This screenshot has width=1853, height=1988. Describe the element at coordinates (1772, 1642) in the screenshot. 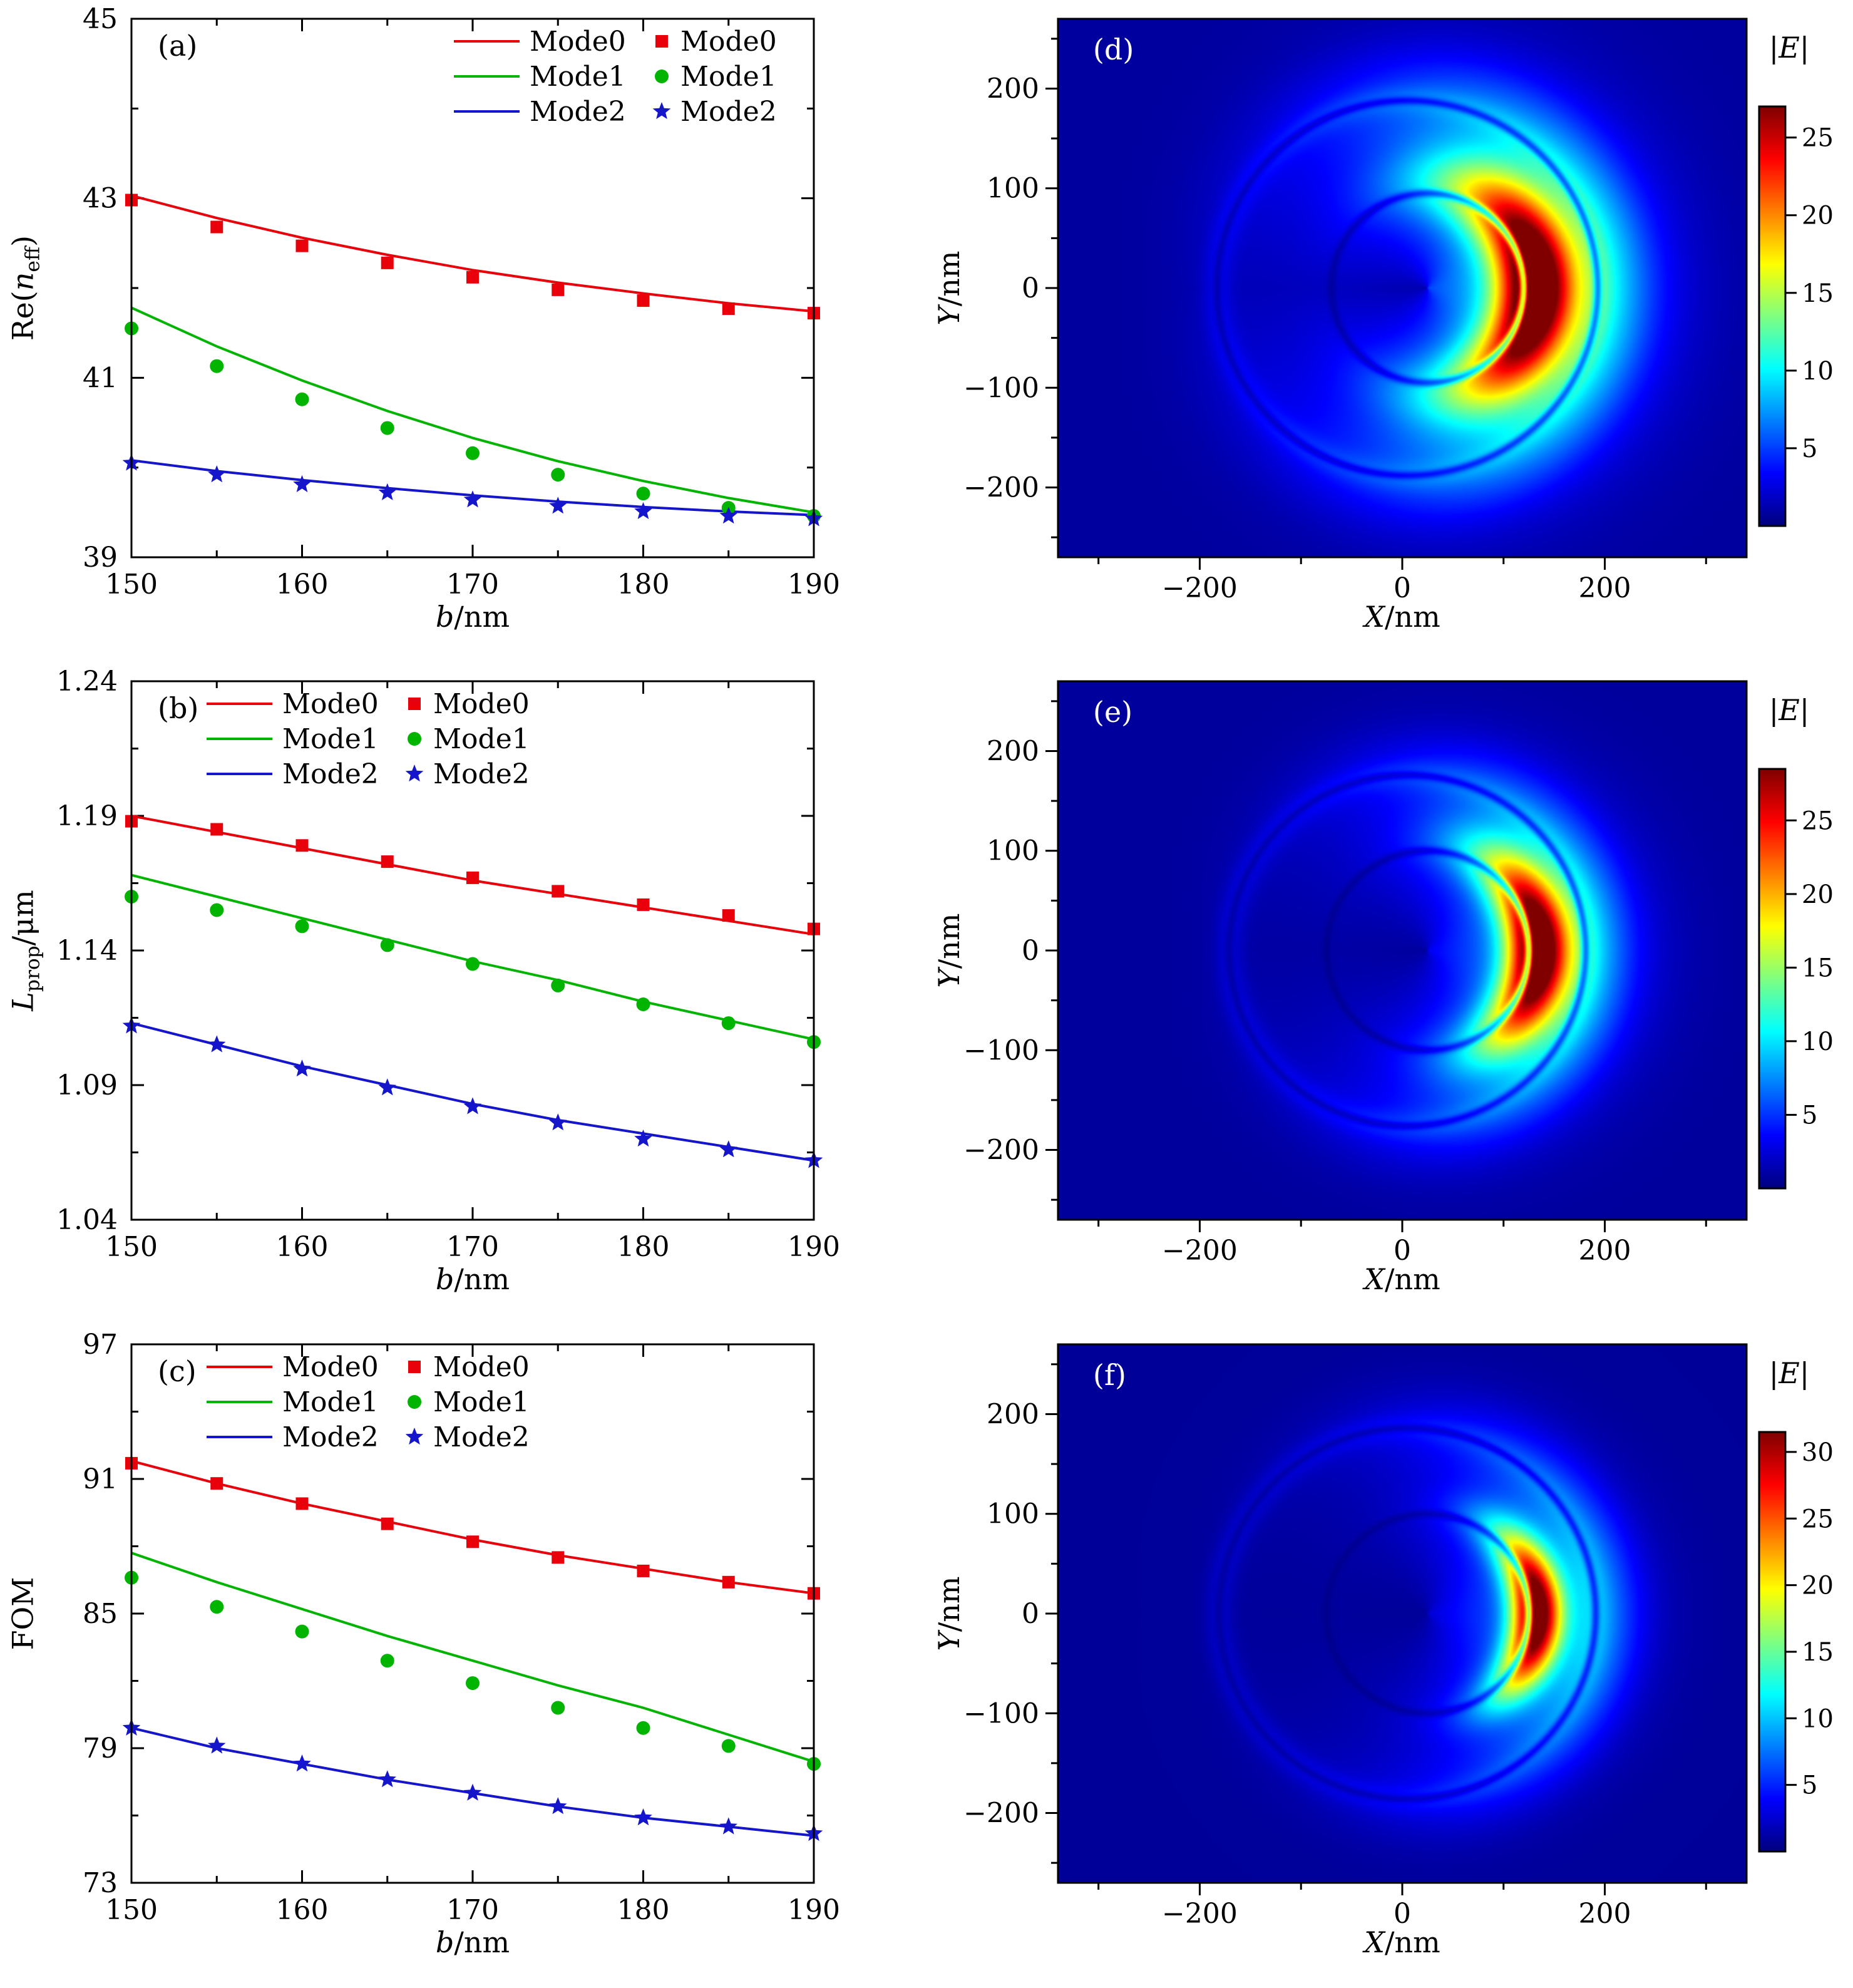

I see `colorbar-f` at that location.